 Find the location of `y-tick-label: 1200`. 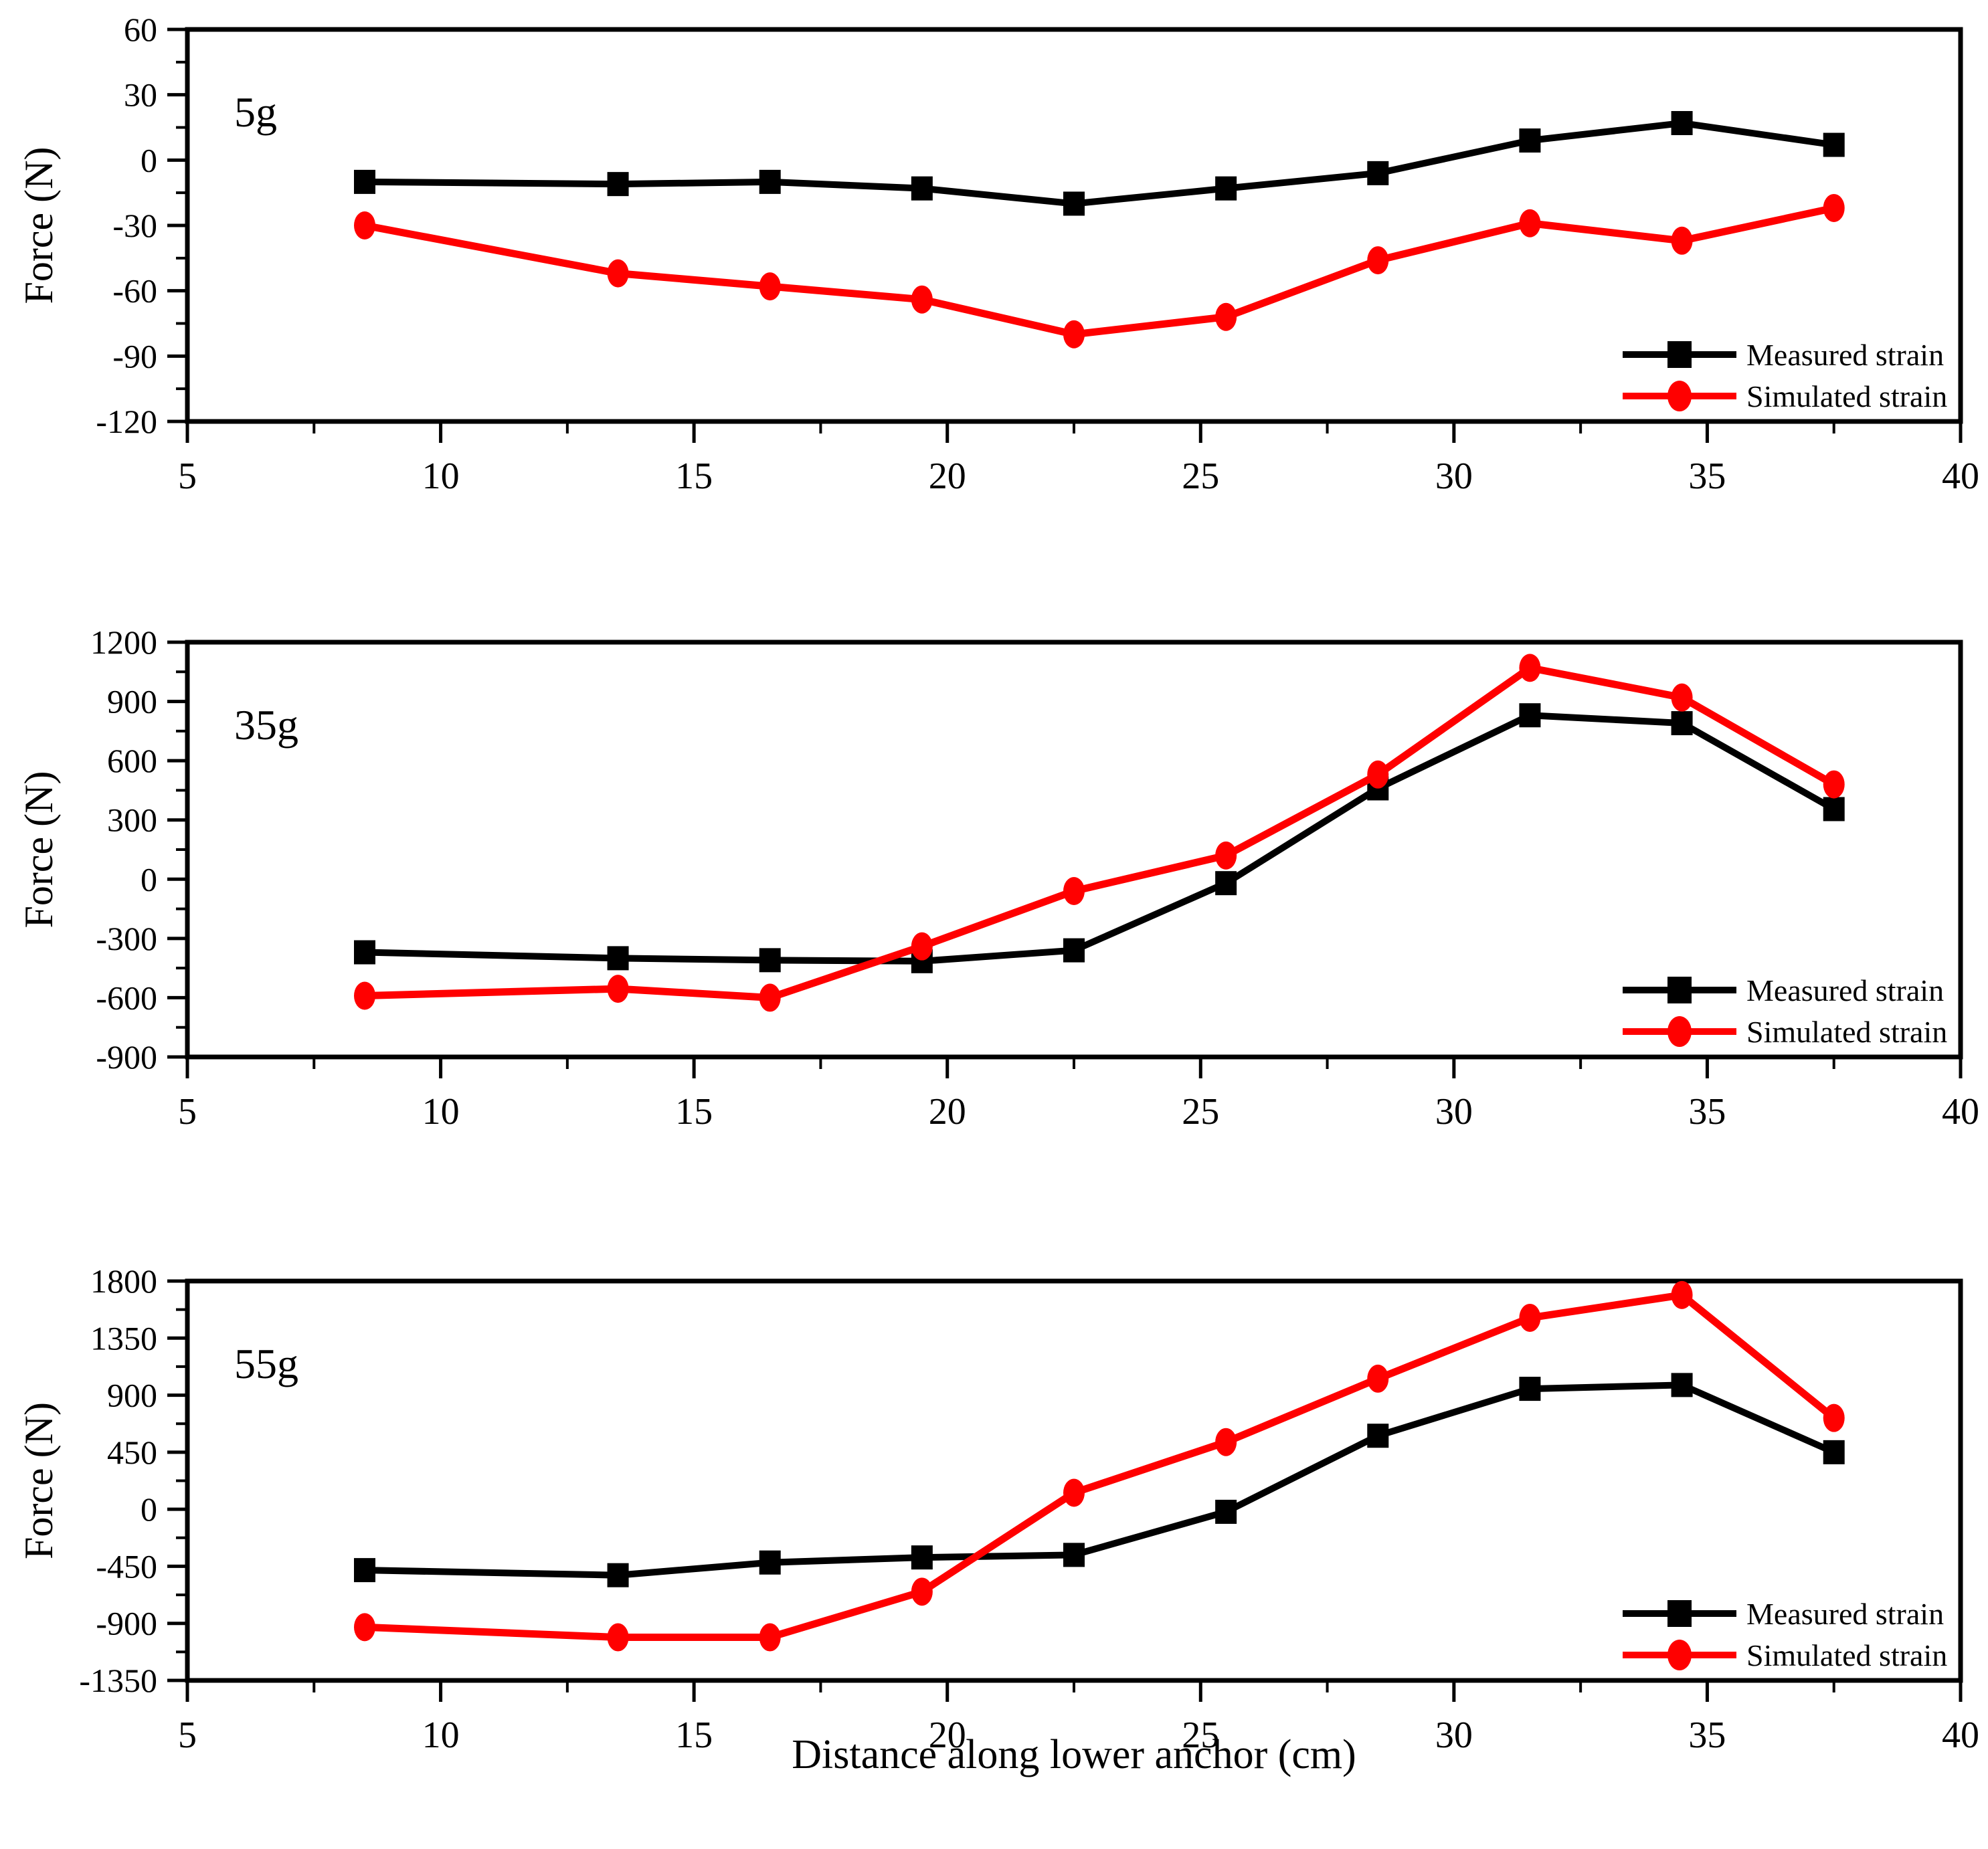

y-tick-label: 1200 is located at coordinates (123, 642).